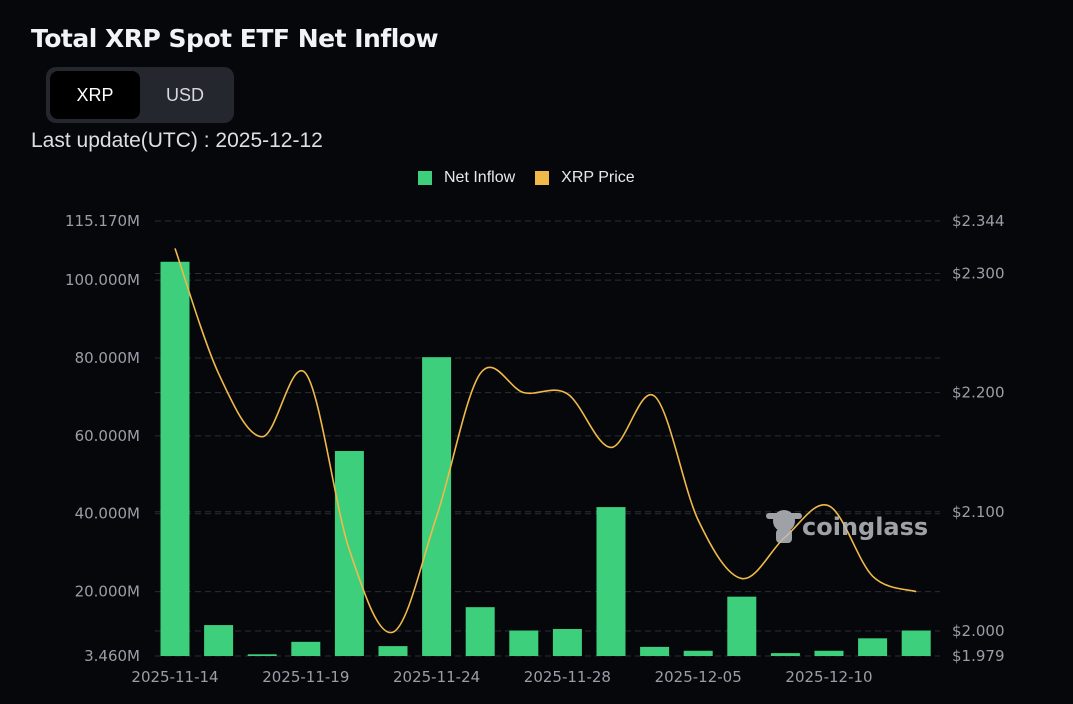  Describe the element at coordinates (95, 95) in the screenshot. I see `toggle-xrp-button: XRP` at that location.